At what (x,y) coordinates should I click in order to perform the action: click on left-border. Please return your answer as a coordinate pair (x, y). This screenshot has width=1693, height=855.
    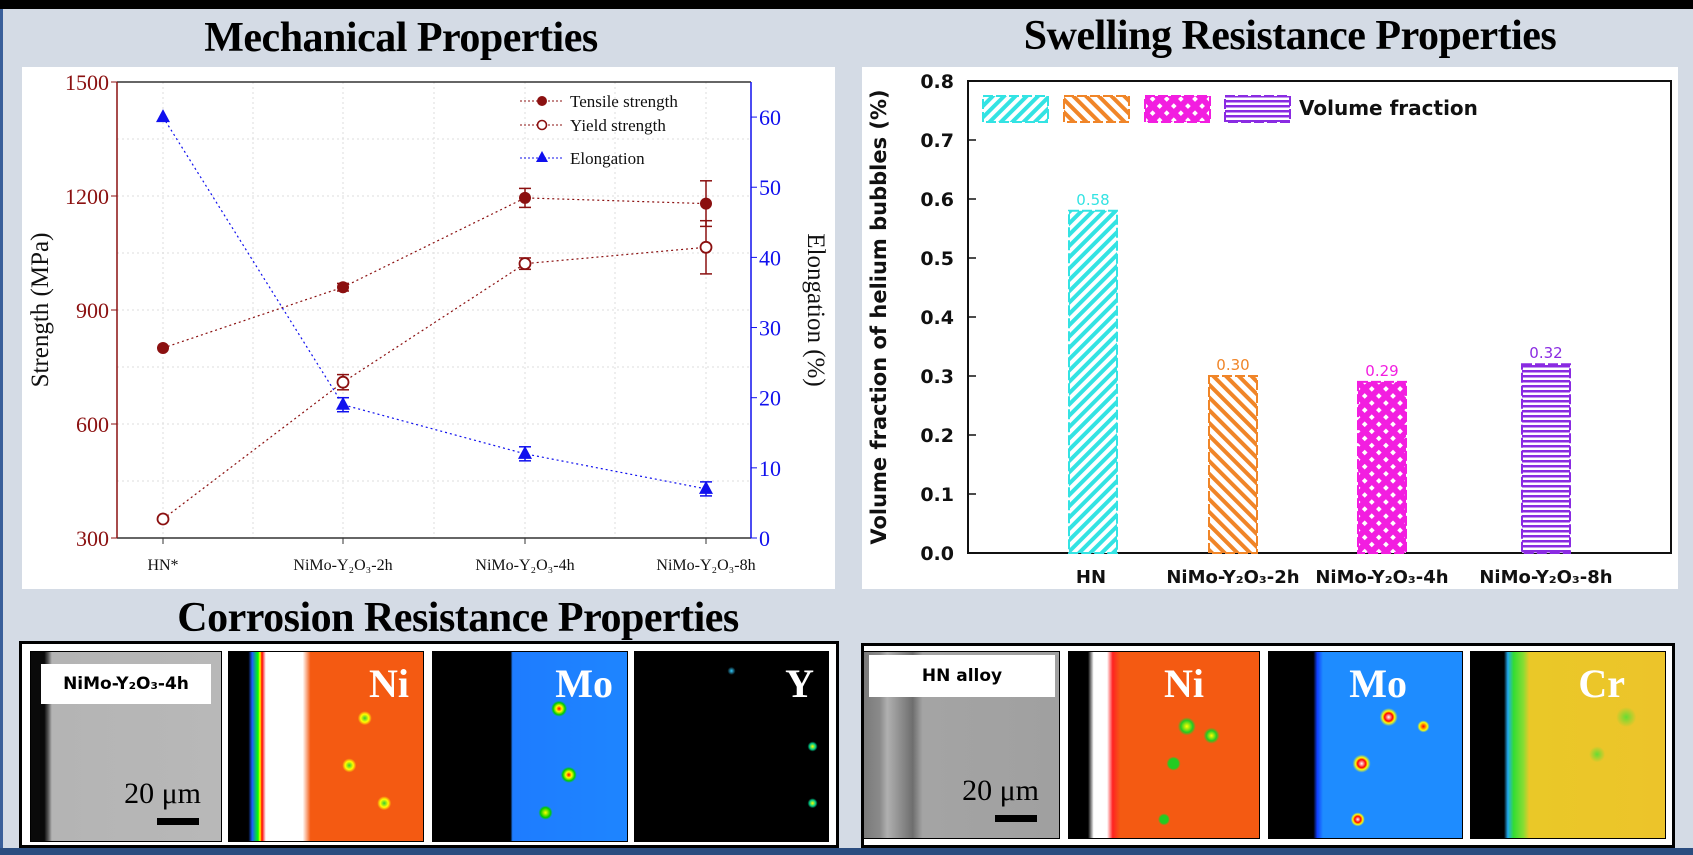
    Looking at the image, I should click on (1, 429).